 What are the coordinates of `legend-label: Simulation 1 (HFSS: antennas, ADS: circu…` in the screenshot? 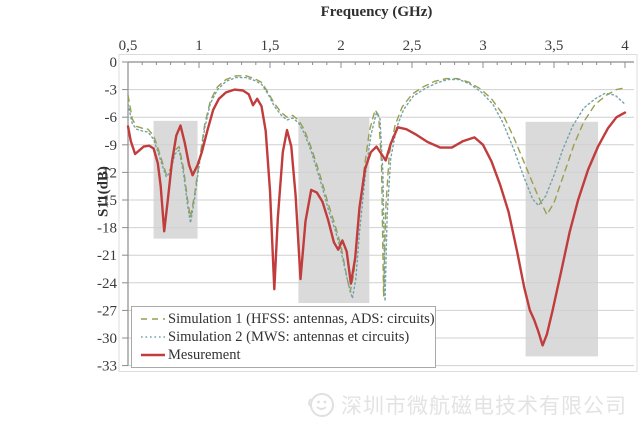 It's located at (301, 318).